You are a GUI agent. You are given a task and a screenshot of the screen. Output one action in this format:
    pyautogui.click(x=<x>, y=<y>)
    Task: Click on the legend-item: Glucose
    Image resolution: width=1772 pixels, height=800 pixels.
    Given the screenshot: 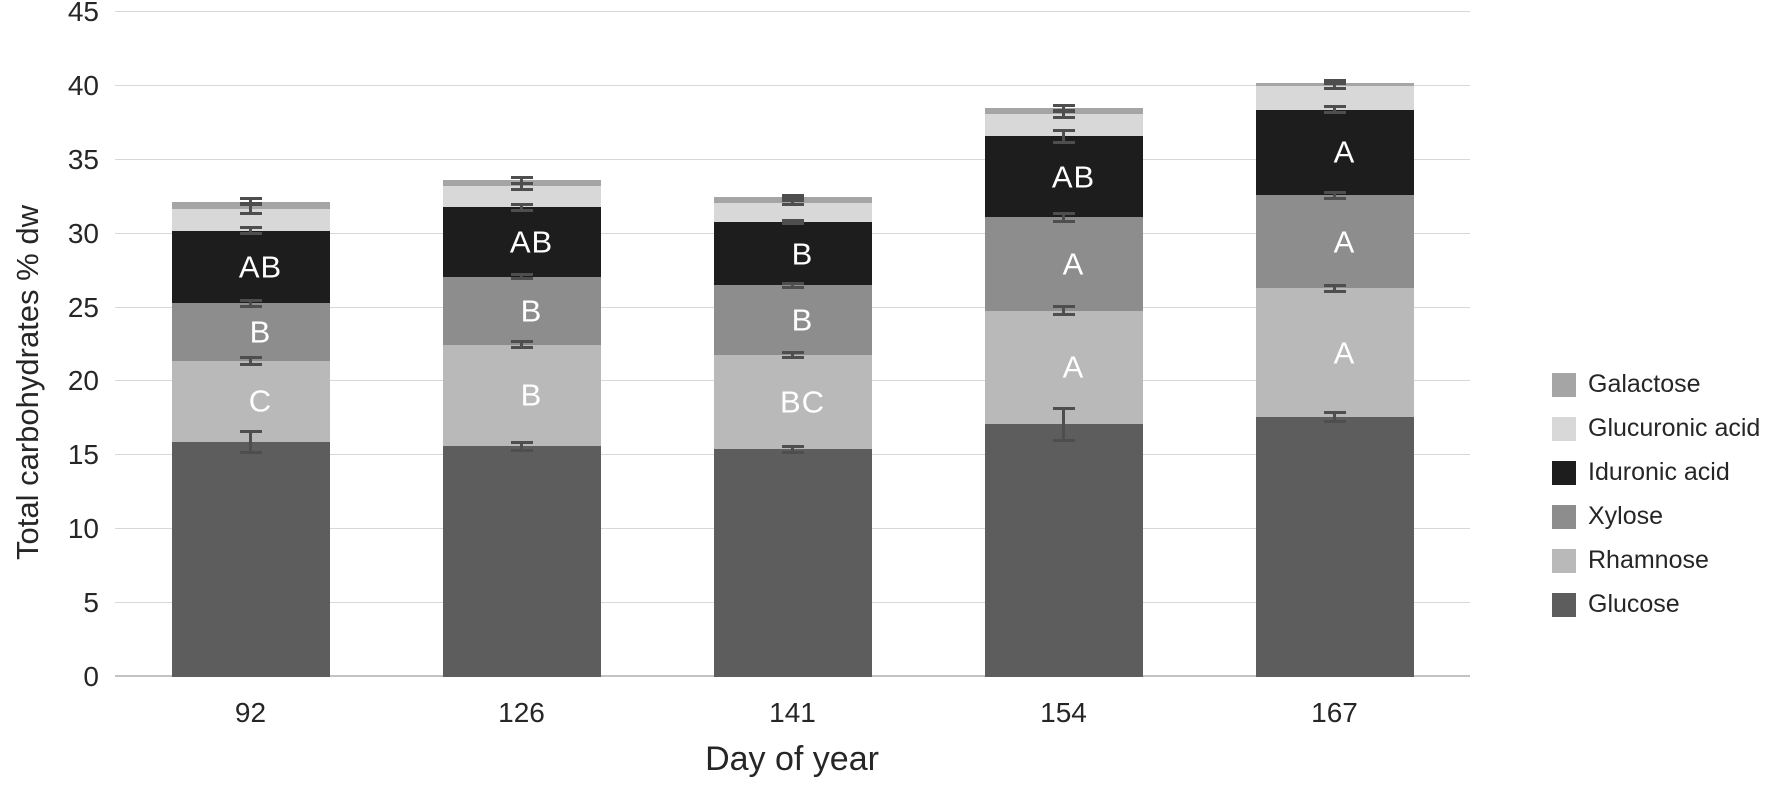 What is the action you would take?
    pyautogui.click(x=1656, y=604)
    